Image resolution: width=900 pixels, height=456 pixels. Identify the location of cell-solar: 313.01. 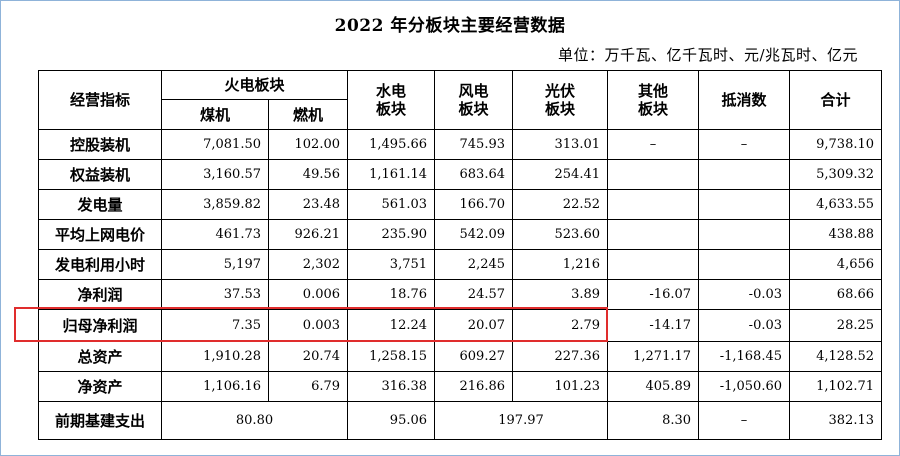
(560, 144).